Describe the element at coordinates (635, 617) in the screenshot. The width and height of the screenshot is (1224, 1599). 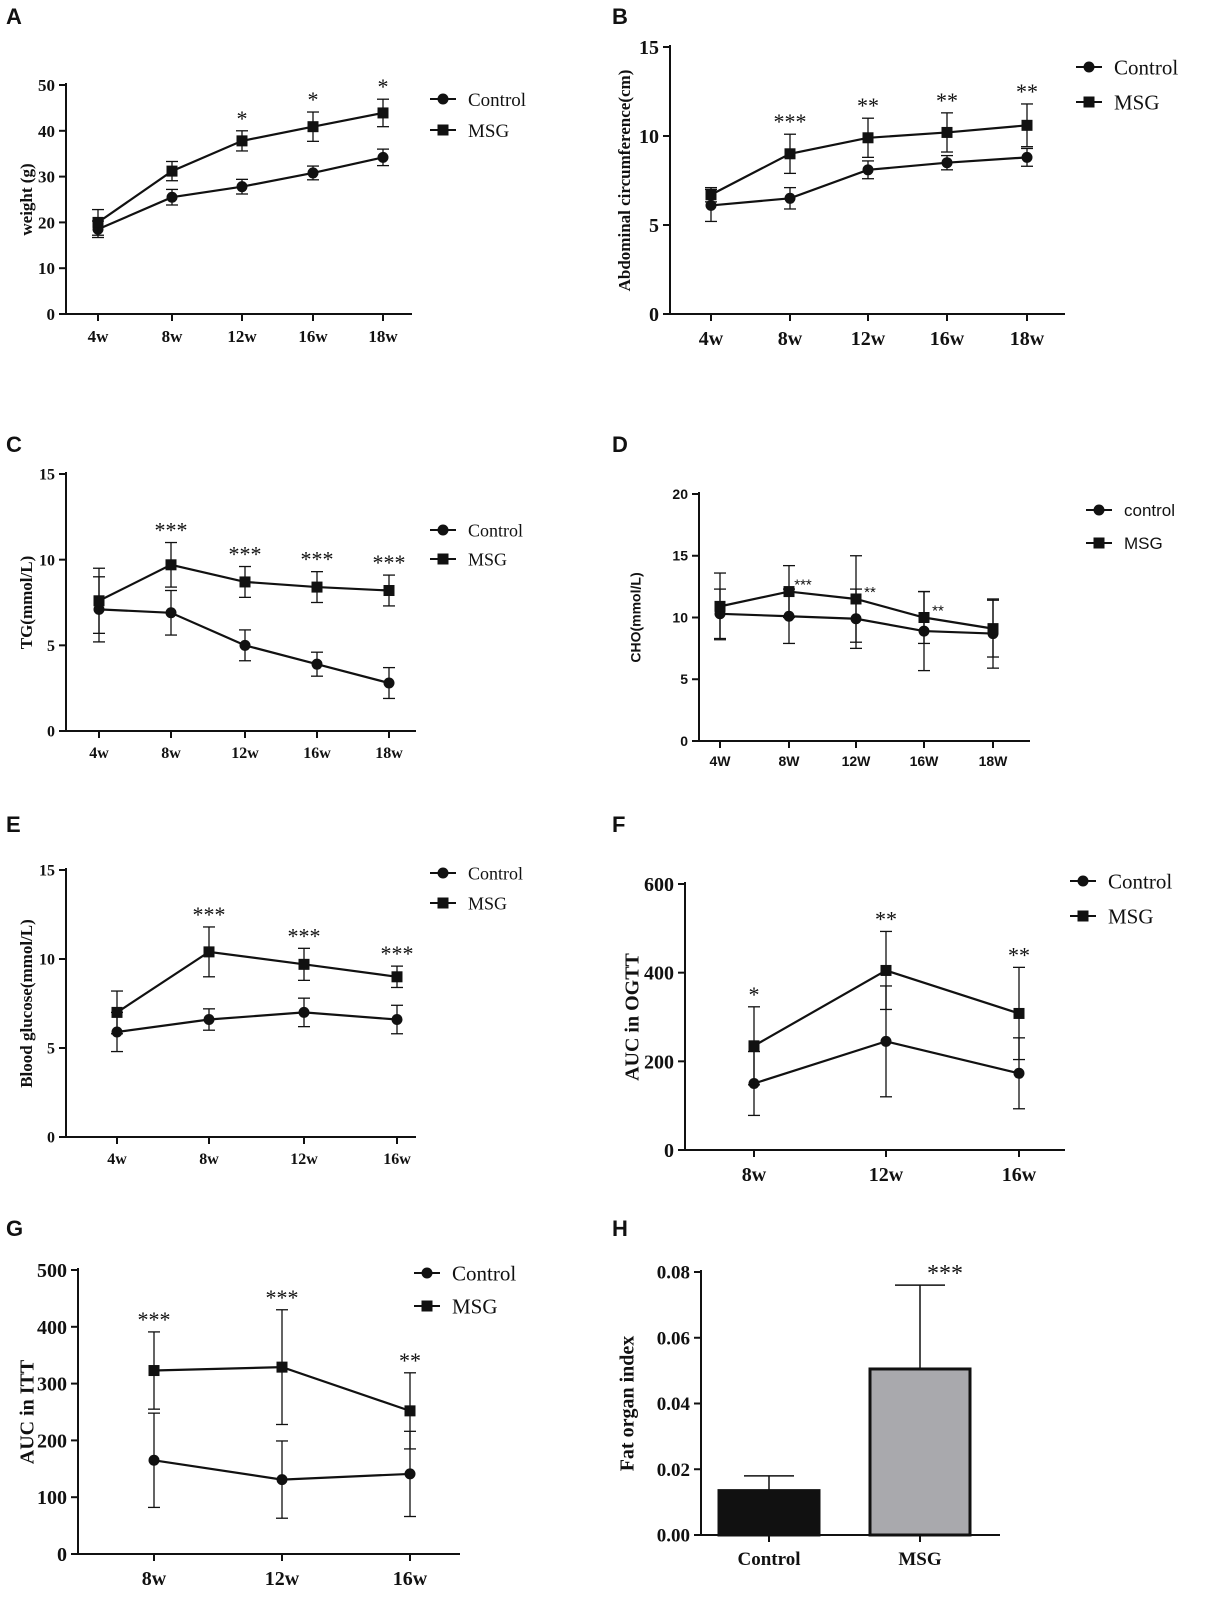
I see `y-axis-label: CHO(mmol/L)` at that location.